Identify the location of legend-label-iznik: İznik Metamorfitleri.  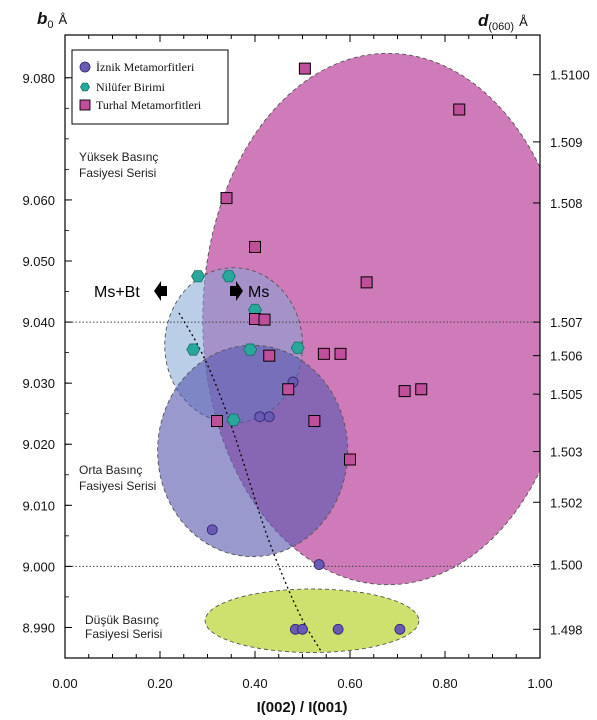
(145, 67).